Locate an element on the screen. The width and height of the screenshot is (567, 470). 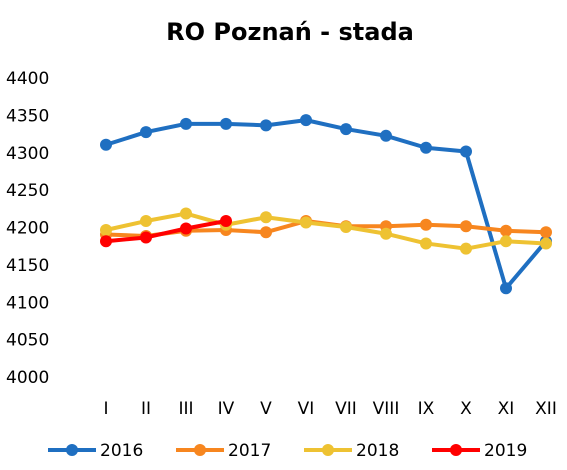
x-tick-label: X is located at coordinates (466, 409).